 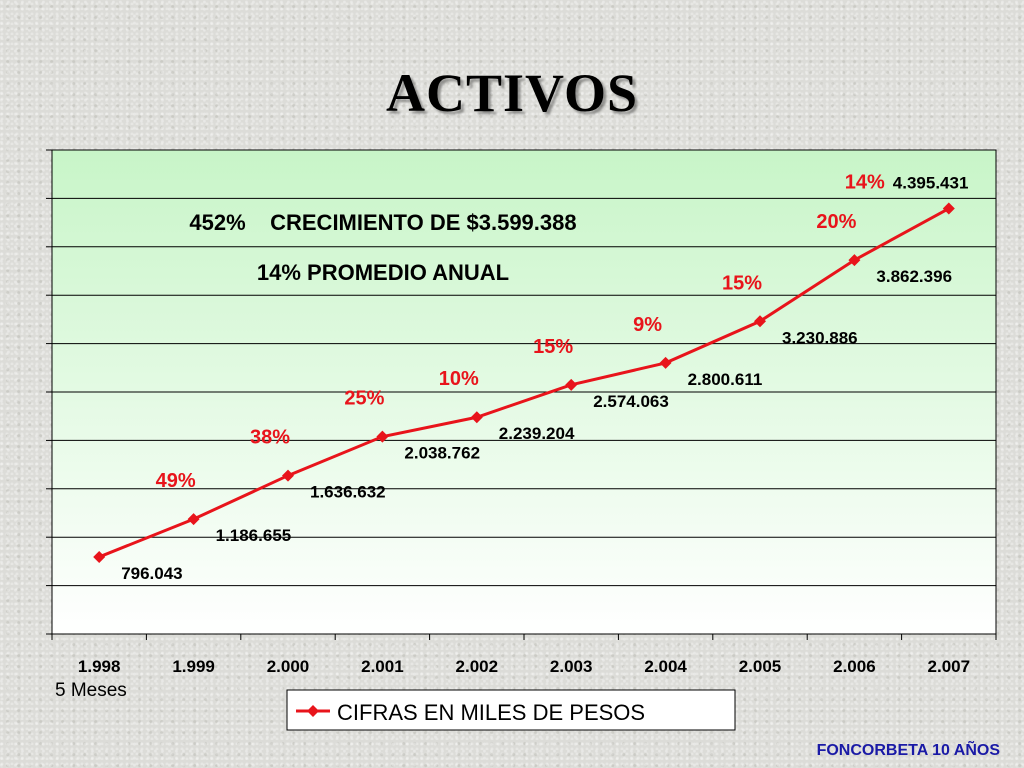 What do you see at coordinates (348, 492) in the screenshot?
I see `data-label: 1.636.632` at bounding box center [348, 492].